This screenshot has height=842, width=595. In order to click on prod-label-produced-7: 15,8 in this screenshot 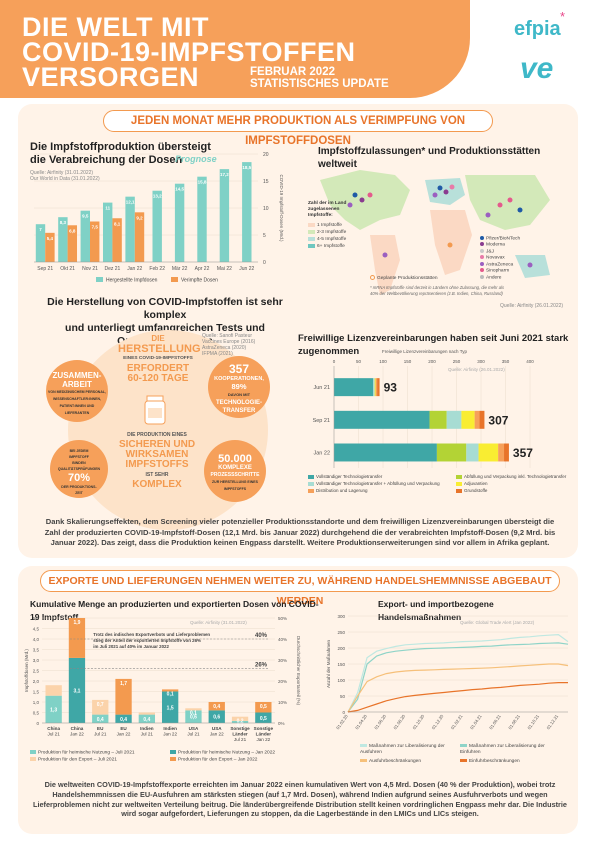, I will do `click(202, 182)`.